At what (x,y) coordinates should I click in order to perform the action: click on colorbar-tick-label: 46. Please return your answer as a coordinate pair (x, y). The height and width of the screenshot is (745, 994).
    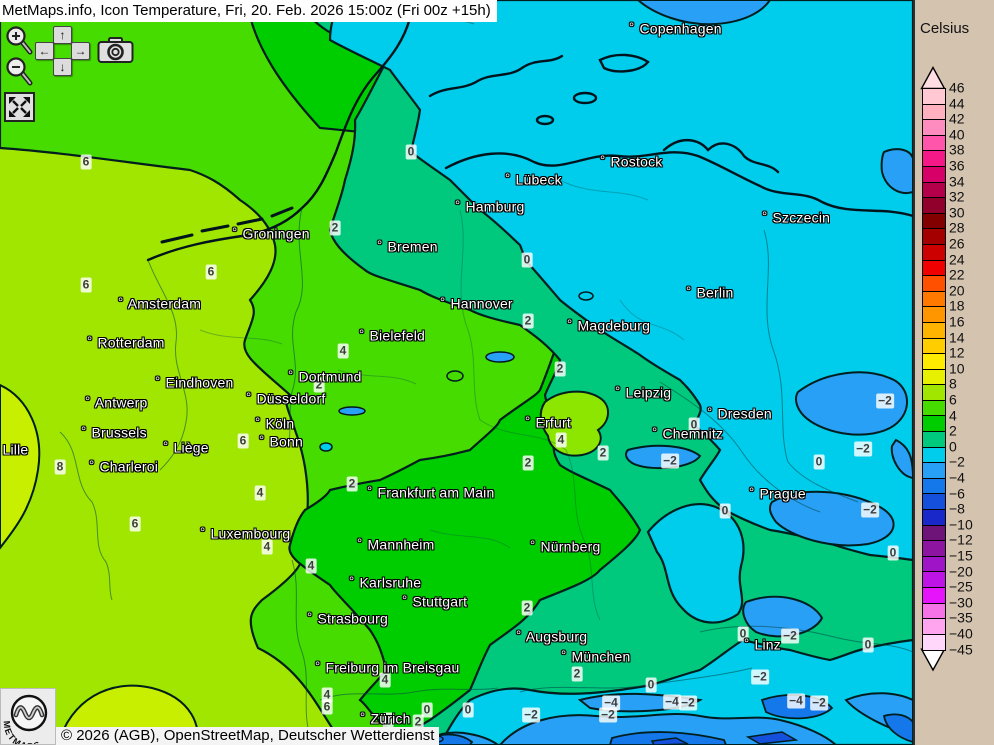
    Looking at the image, I should click on (957, 87).